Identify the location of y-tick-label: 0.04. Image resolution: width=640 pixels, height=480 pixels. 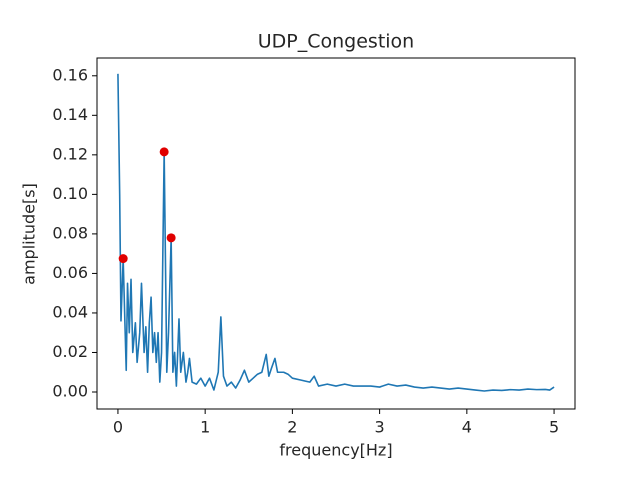
(70, 311).